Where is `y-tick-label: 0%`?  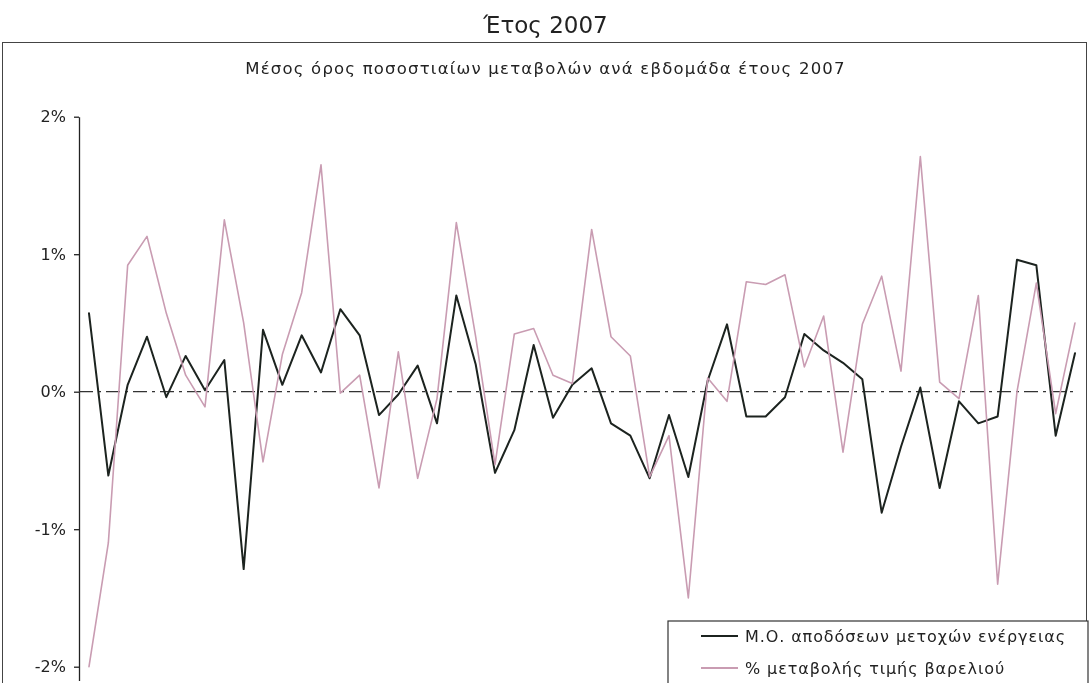 y-tick-label: 0% is located at coordinates (53, 392).